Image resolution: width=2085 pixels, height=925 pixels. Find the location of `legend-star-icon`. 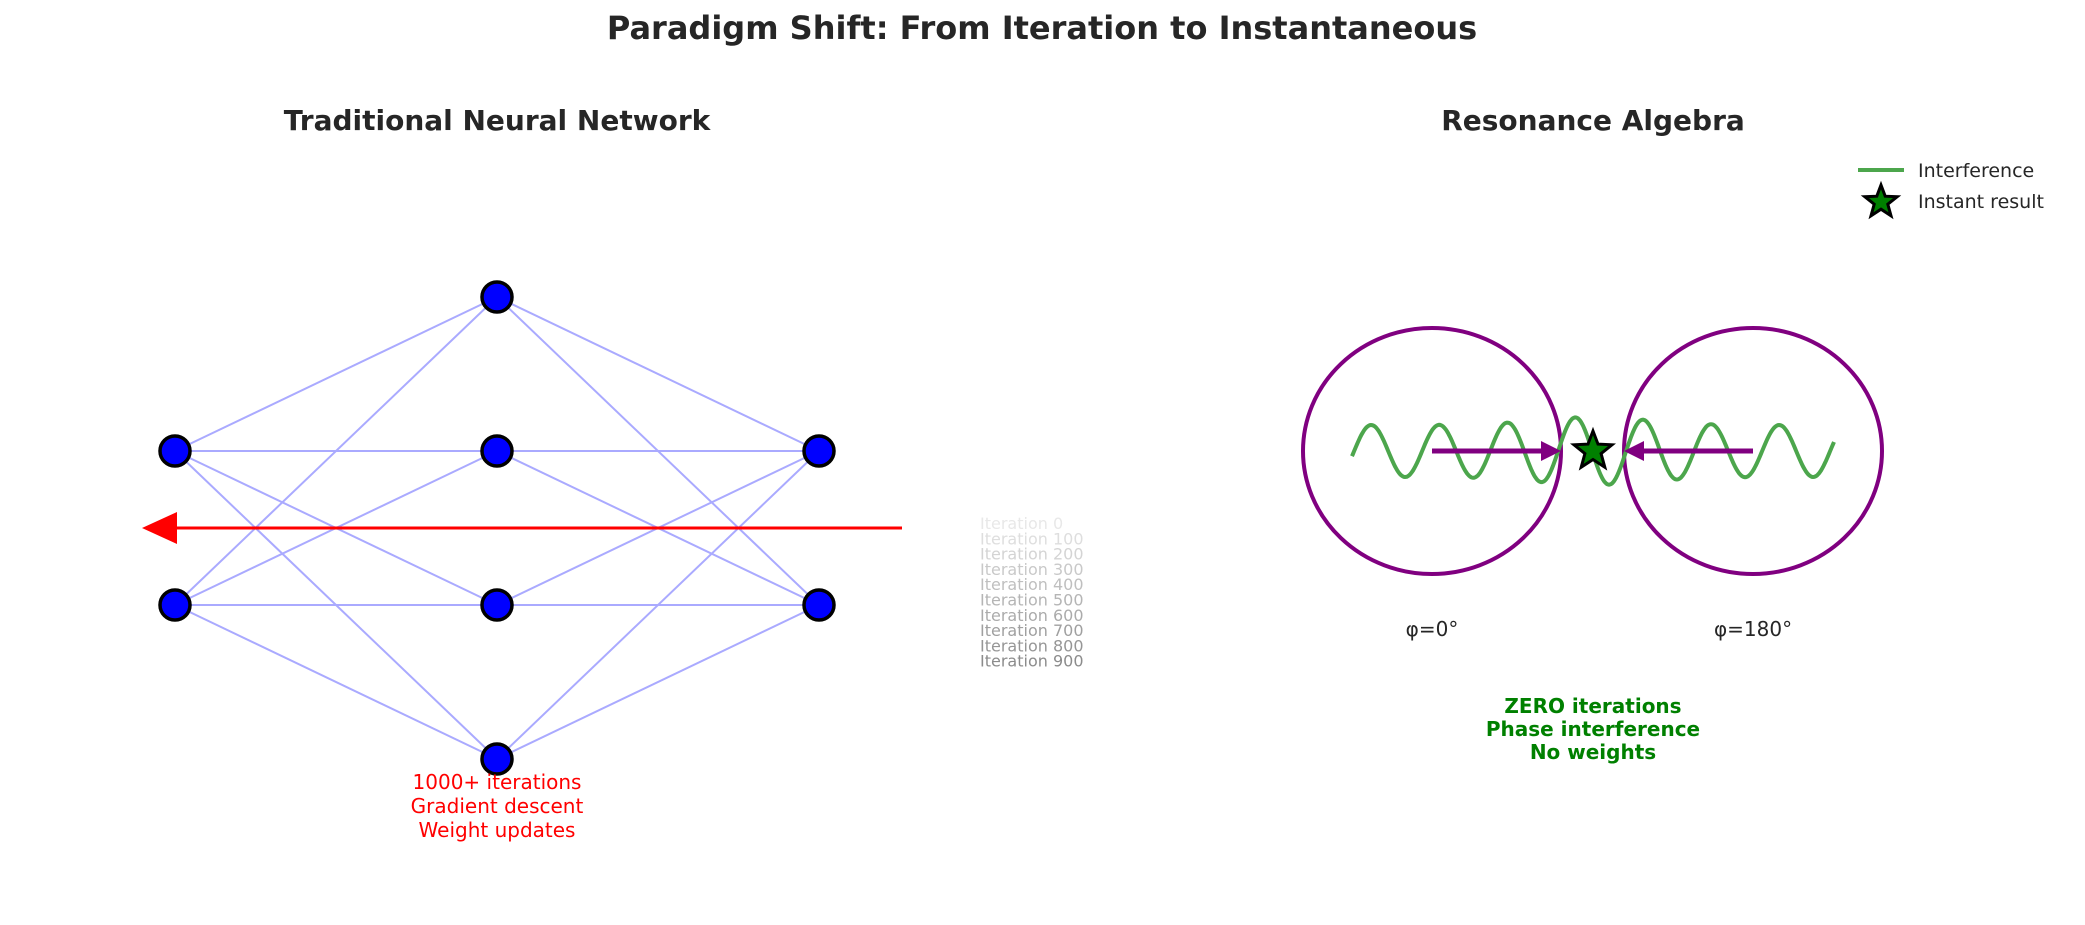

legend-star-icon is located at coordinates (1881, 200).